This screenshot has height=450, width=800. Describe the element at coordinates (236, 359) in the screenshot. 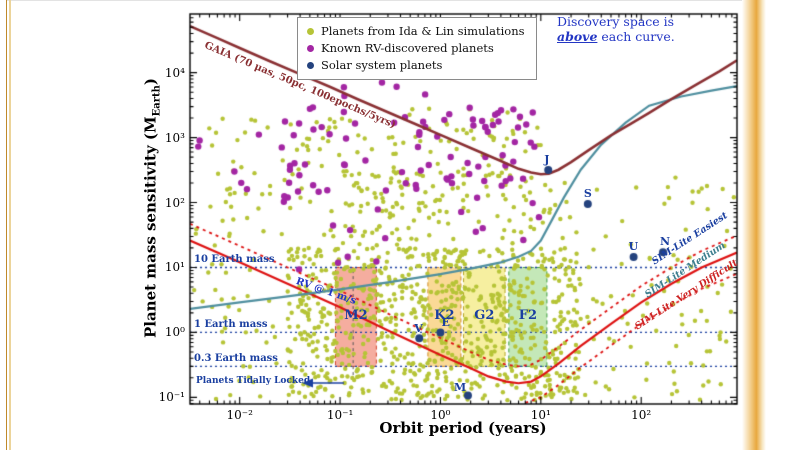

I see `mass-line-label: 0.3 Earth mass` at that location.